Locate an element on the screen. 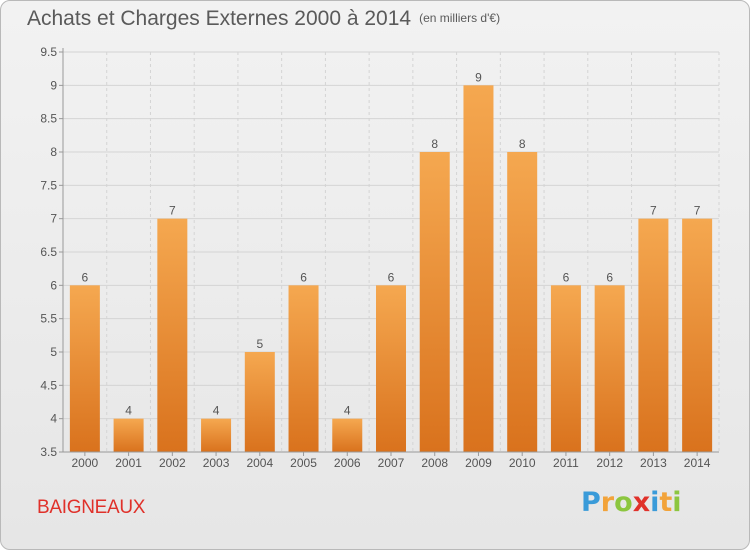 This screenshot has width=750, height=550. x-tick-label: 2004 is located at coordinates (259, 463).